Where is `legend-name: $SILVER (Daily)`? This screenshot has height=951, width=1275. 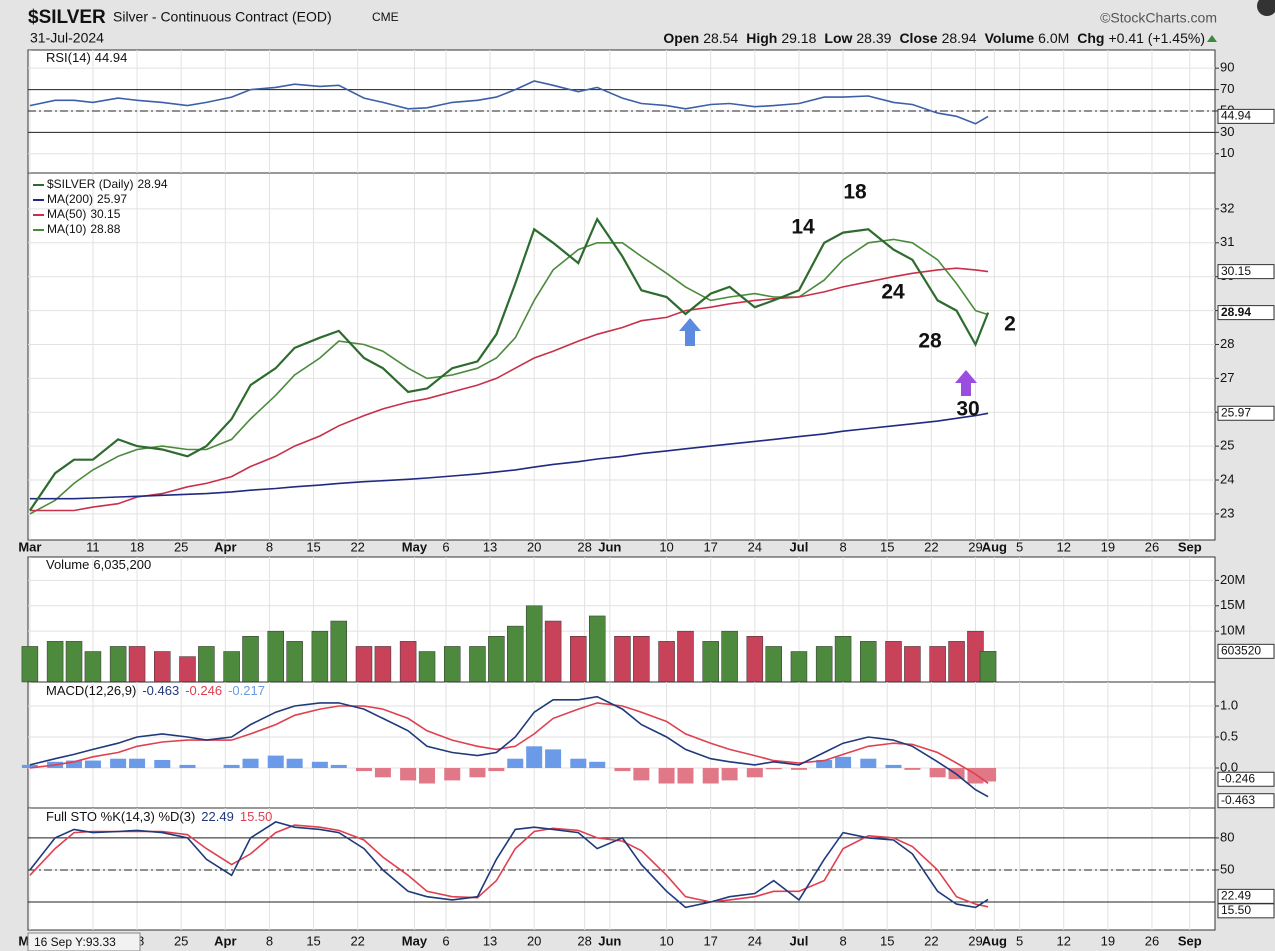
legend-name: $SILVER (Daily) is located at coordinates (90, 184).